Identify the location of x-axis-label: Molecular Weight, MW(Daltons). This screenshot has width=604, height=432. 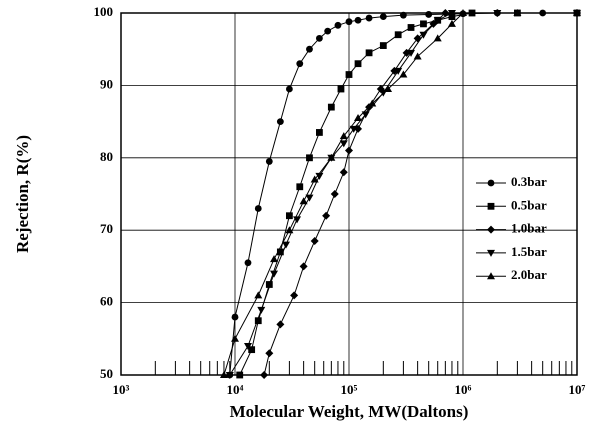
(349, 411).